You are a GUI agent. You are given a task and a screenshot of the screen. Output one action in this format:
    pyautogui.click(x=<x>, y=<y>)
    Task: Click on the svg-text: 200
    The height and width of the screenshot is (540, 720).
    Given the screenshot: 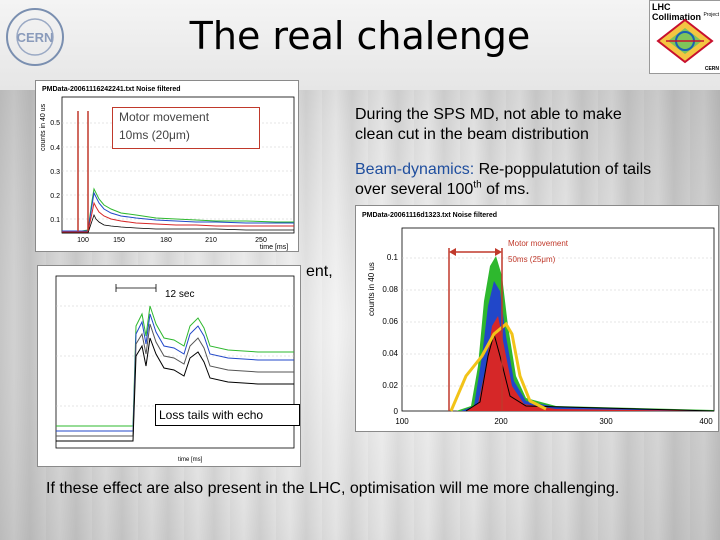 What is the action you would take?
    pyautogui.click(x=501, y=421)
    